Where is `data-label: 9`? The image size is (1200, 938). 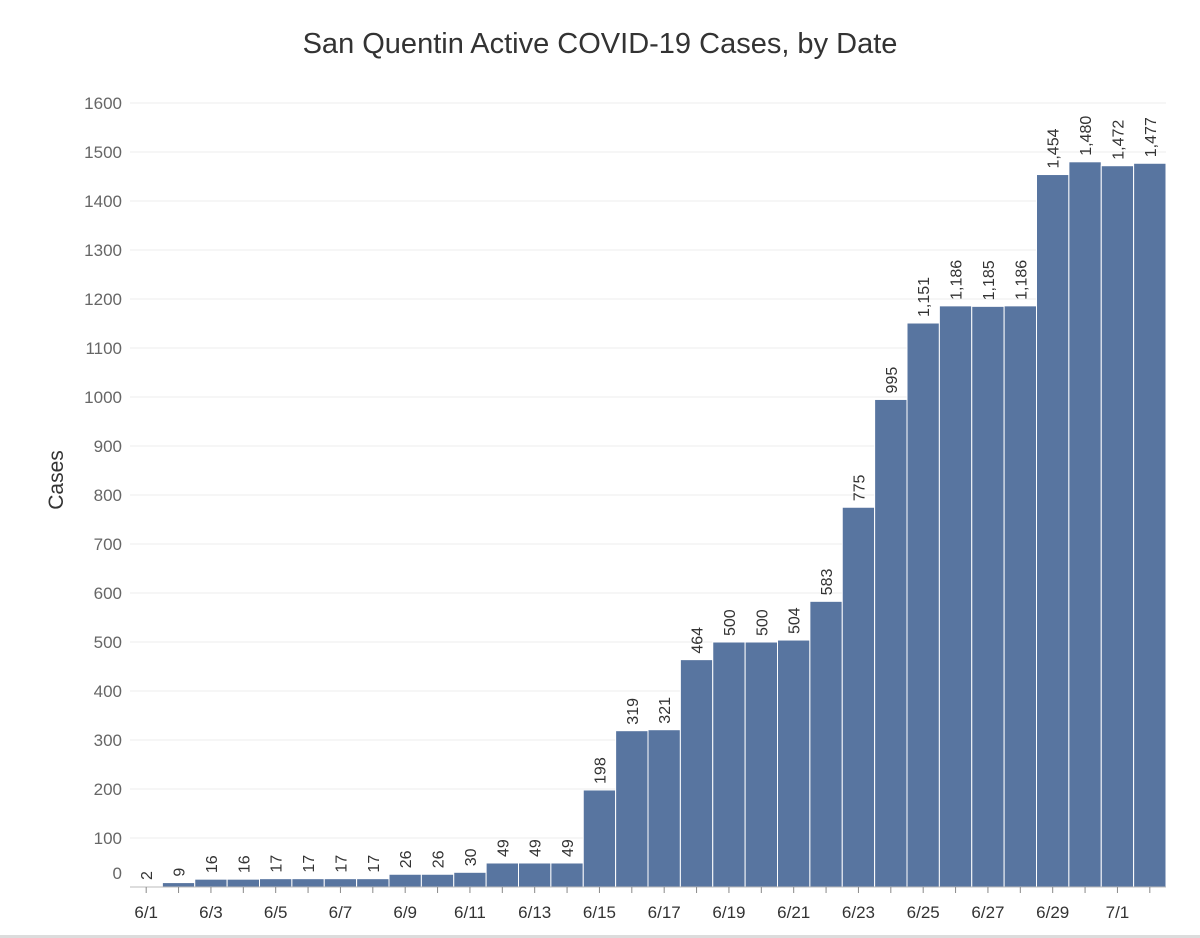
data-label: 9 is located at coordinates (180, 872).